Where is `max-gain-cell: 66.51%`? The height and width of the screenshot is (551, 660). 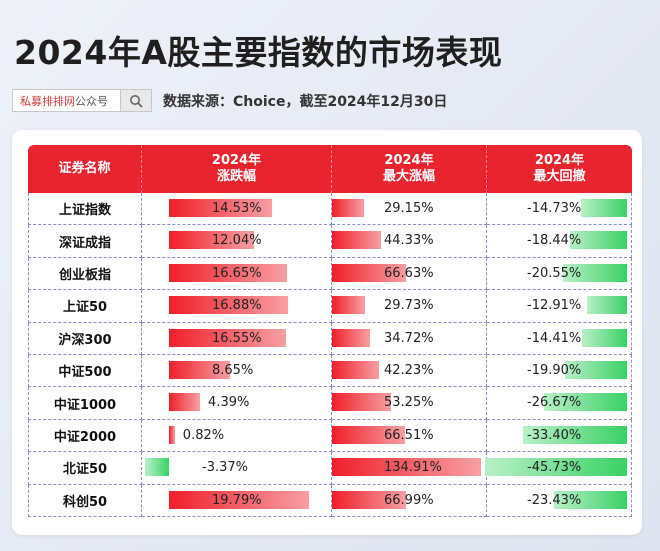
max-gain-cell: 66.51% is located at coordinates (409, 436).